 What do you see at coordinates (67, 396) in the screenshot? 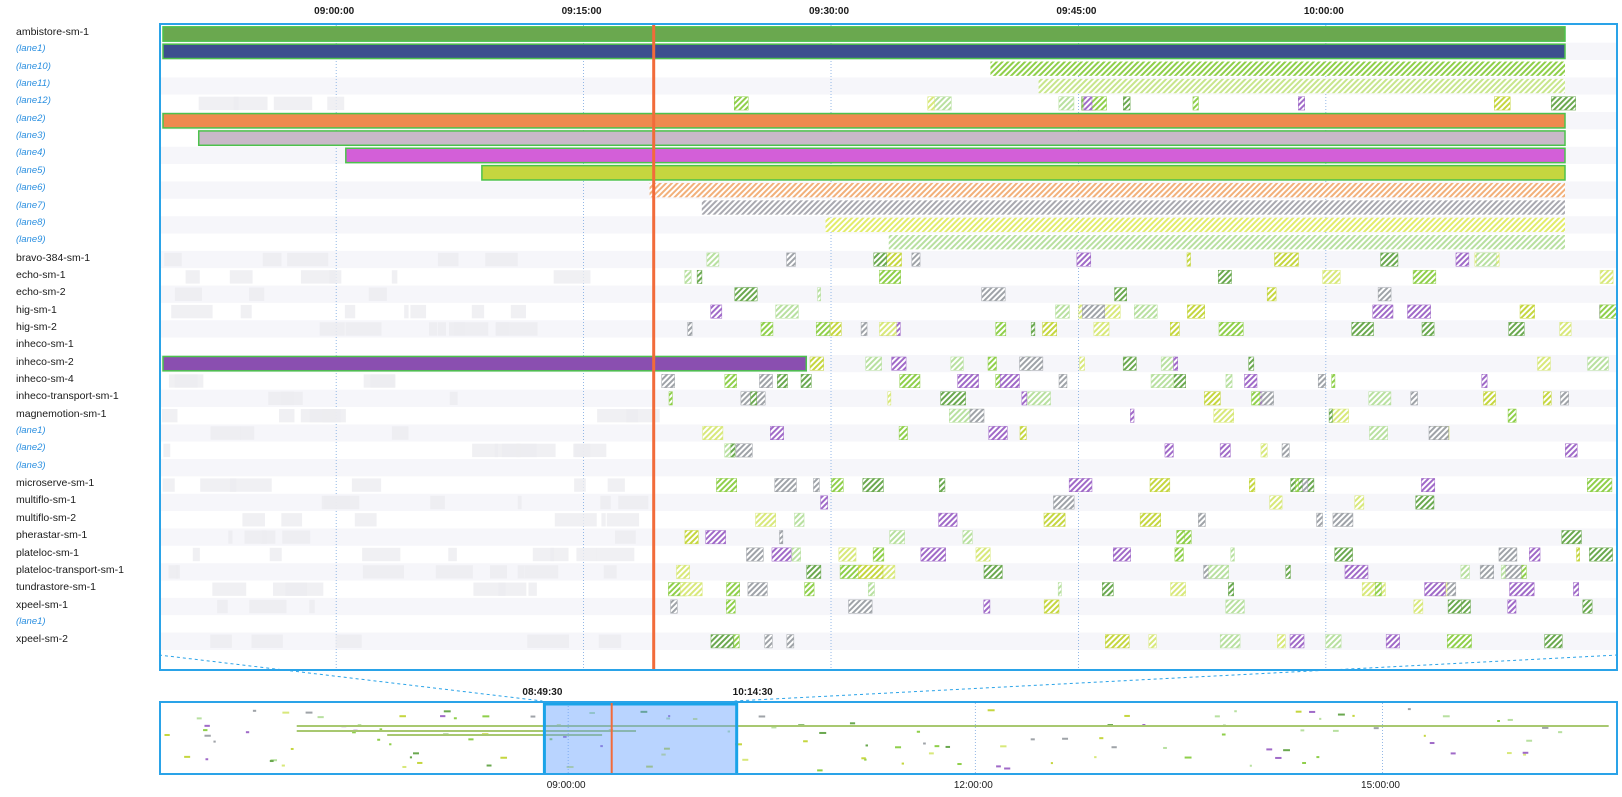
I see `device-row-label: inheco-transport-sm-1` at bounding box center [67, 396].